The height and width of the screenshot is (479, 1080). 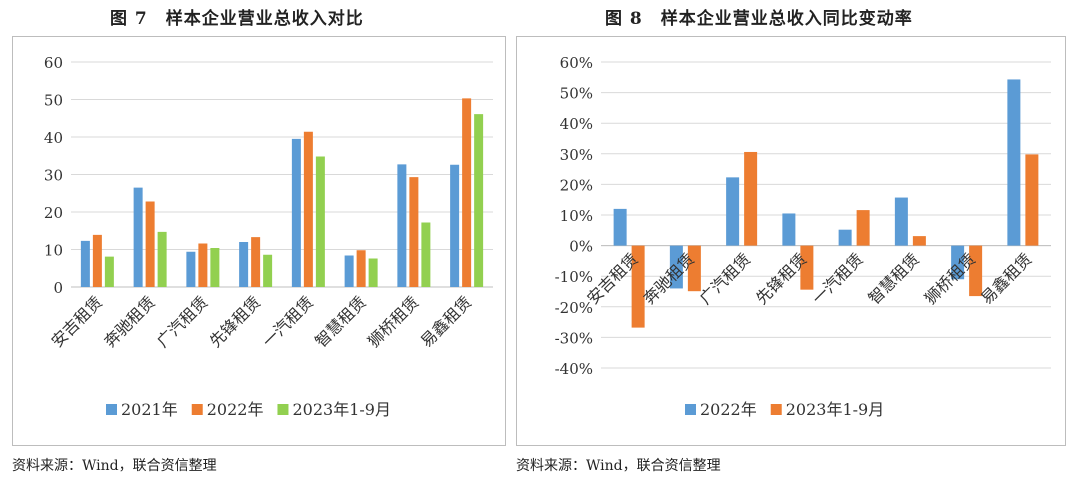 I want to click on y-tick-label: 10, so click(x=53, y=251).